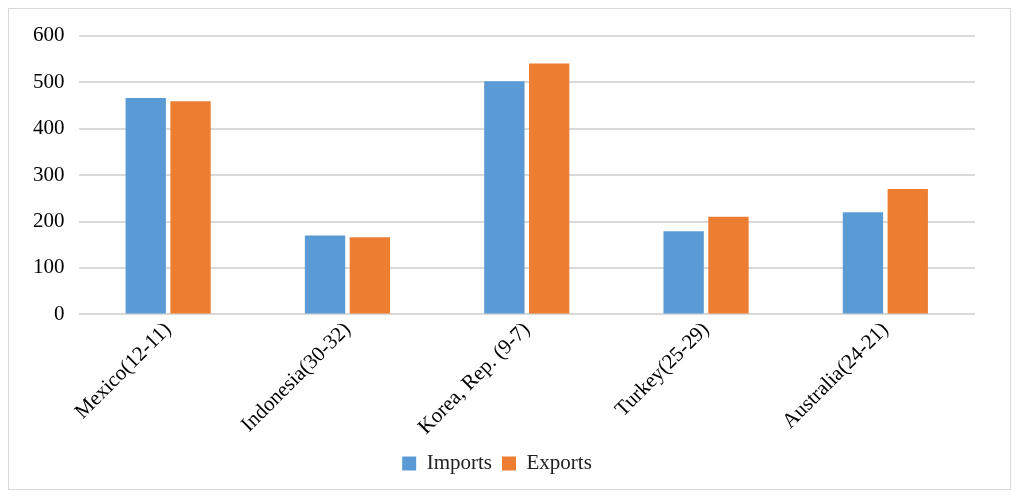 The width and height of the screenshot is (1019, 498). Describe the element at coordinates (49, 127) in the screenshot. I see `y-tick-label: 400` at that location.